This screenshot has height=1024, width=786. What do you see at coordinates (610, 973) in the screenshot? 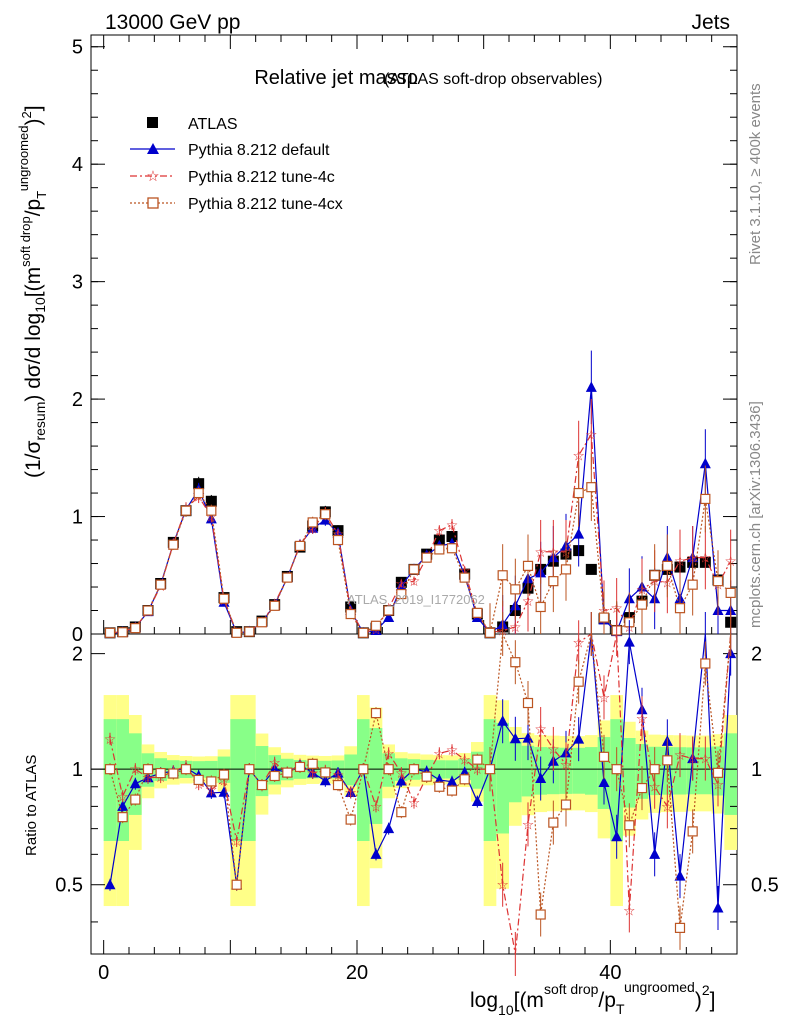
I see `x-tick-label: 40` at bounding box center [610, 973].